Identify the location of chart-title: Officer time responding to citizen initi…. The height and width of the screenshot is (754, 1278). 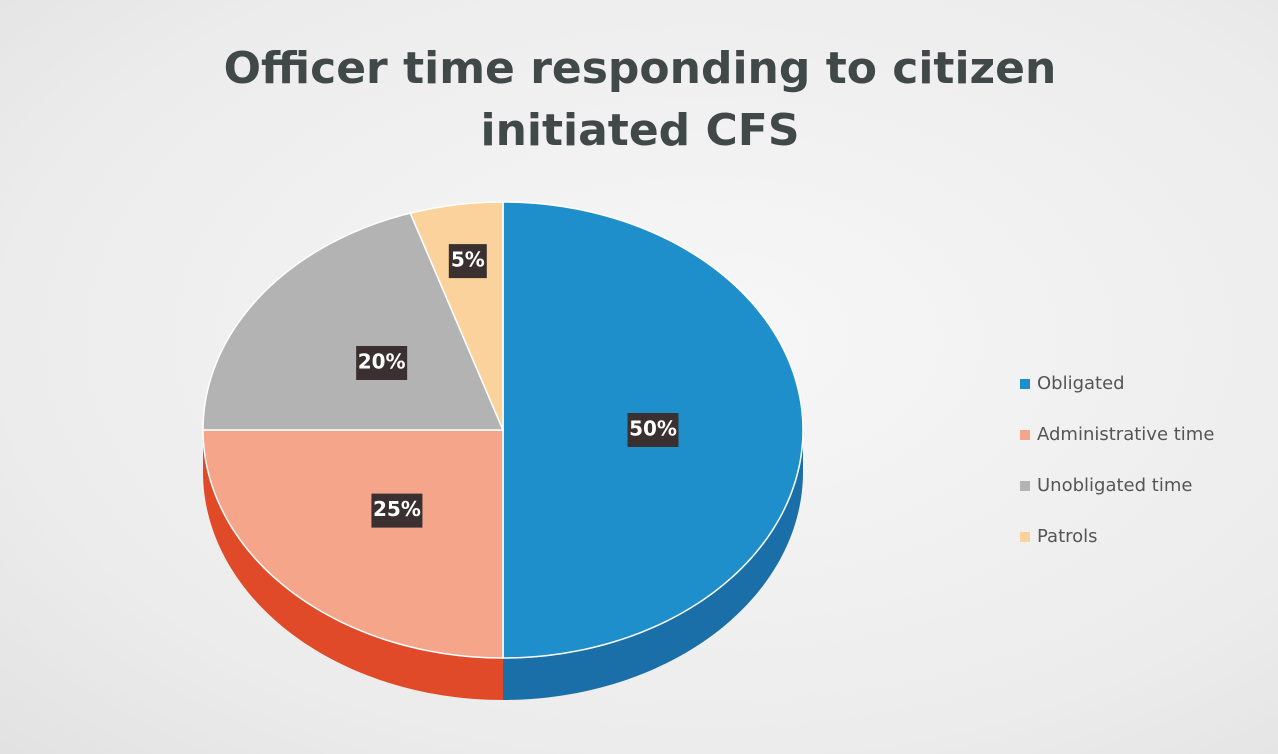
(640, 99).